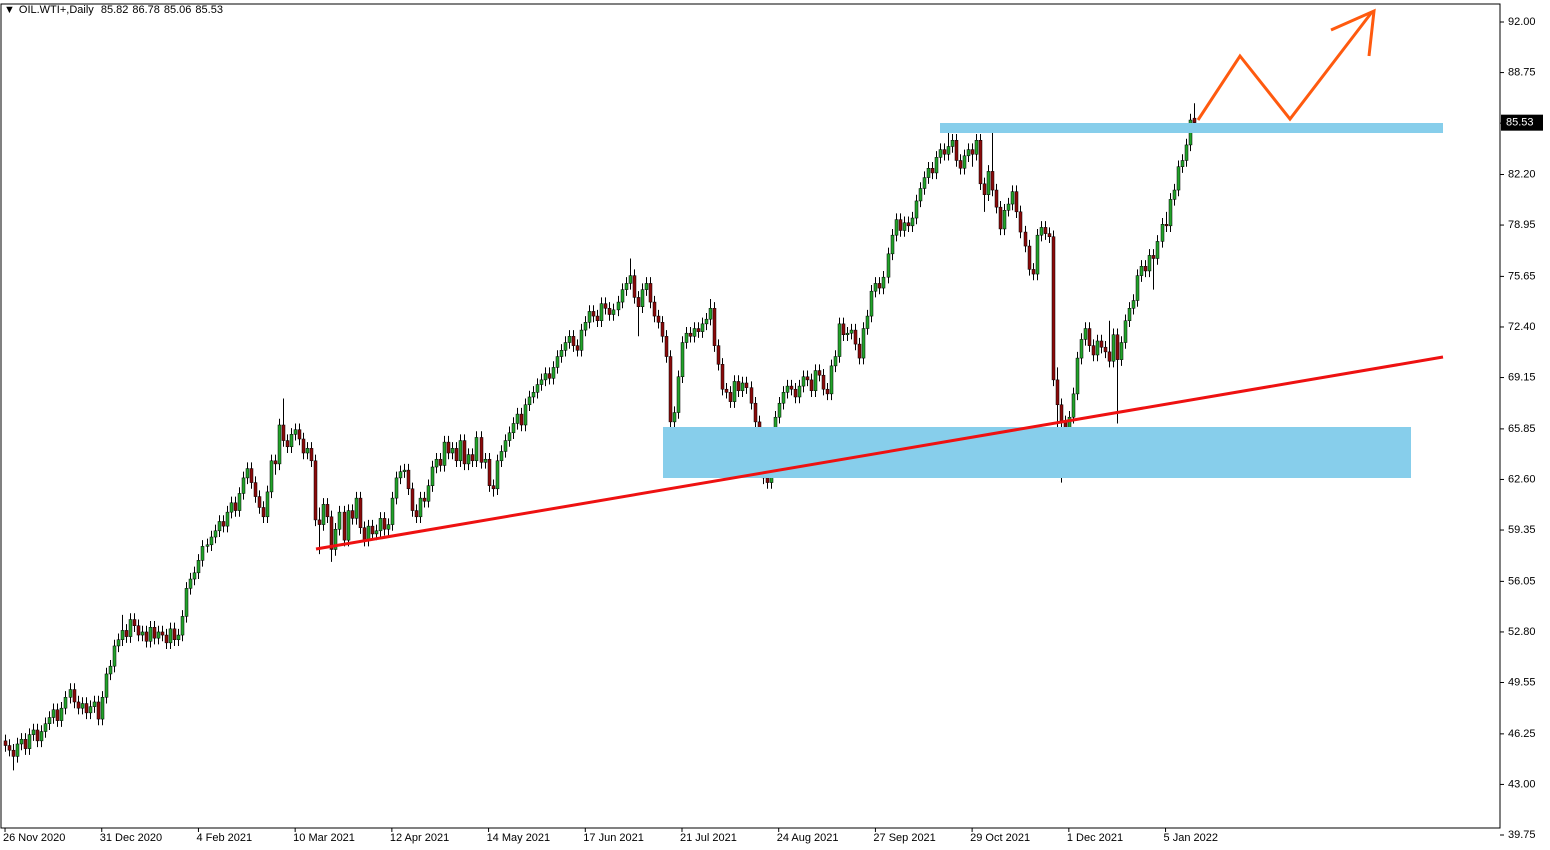  Describe the element at coordinates (9, 10) in the screenshot. I see `menu-triangle: ▼` at that location.